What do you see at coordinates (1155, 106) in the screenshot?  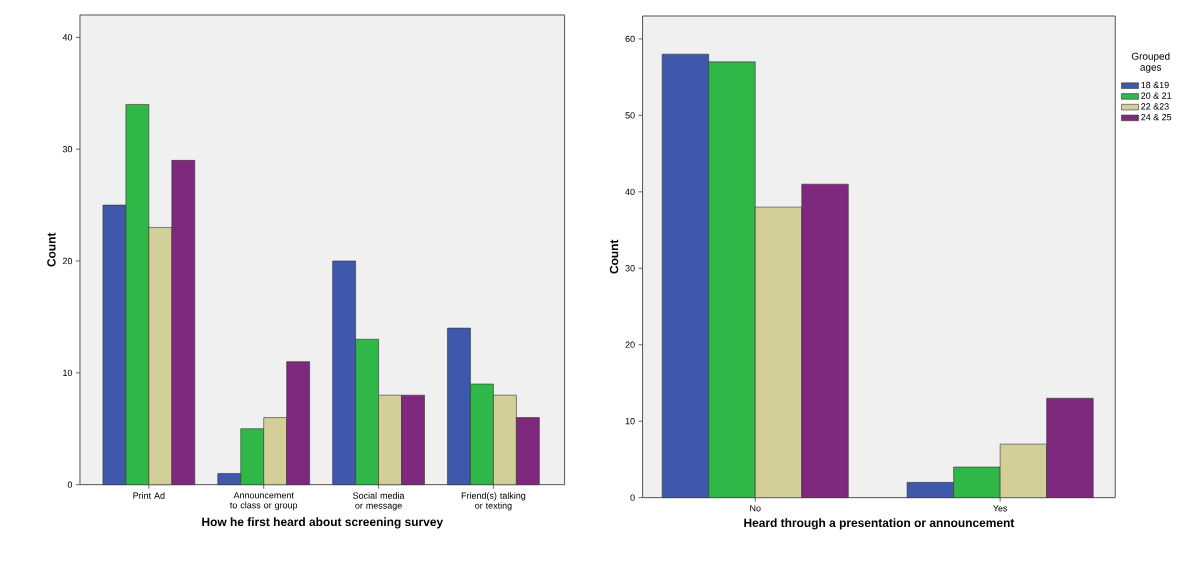 I see `legend-label: 22 &23` at bounding box center [1155, 106].